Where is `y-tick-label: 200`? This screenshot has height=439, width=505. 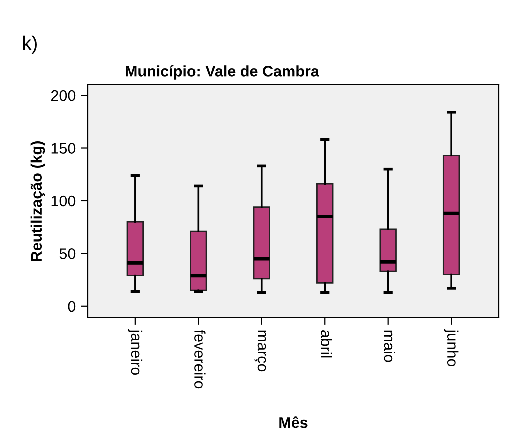 y-tick-label: 200 is located at coordinates (63, 96).